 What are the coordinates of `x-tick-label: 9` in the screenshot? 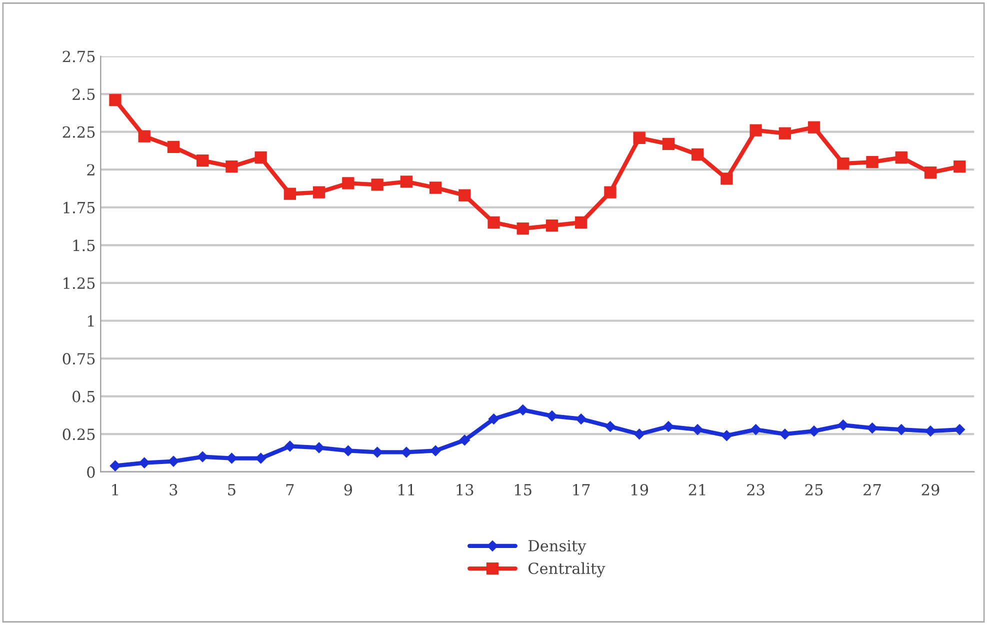 It's located at (348, 490).